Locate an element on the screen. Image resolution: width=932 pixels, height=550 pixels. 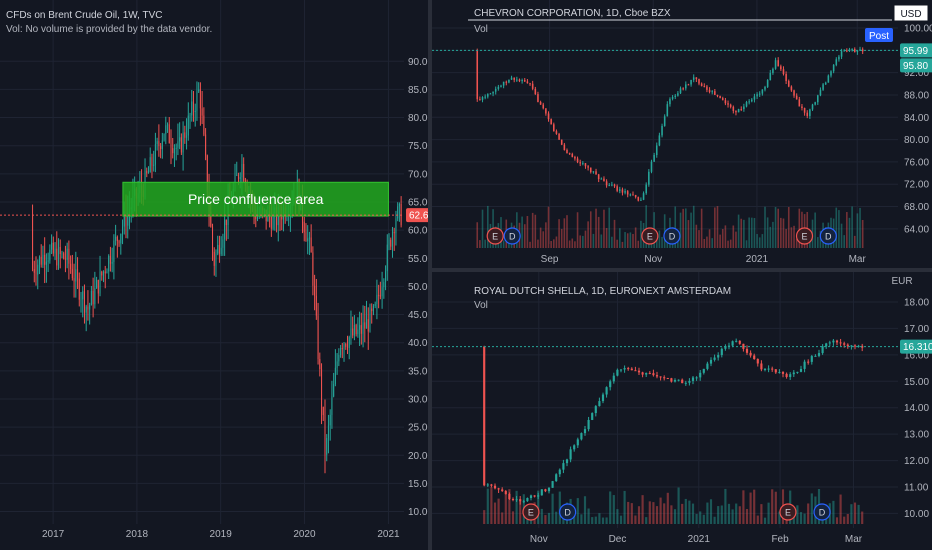
shell-last-price-tag is located at coordinates (916, 346).